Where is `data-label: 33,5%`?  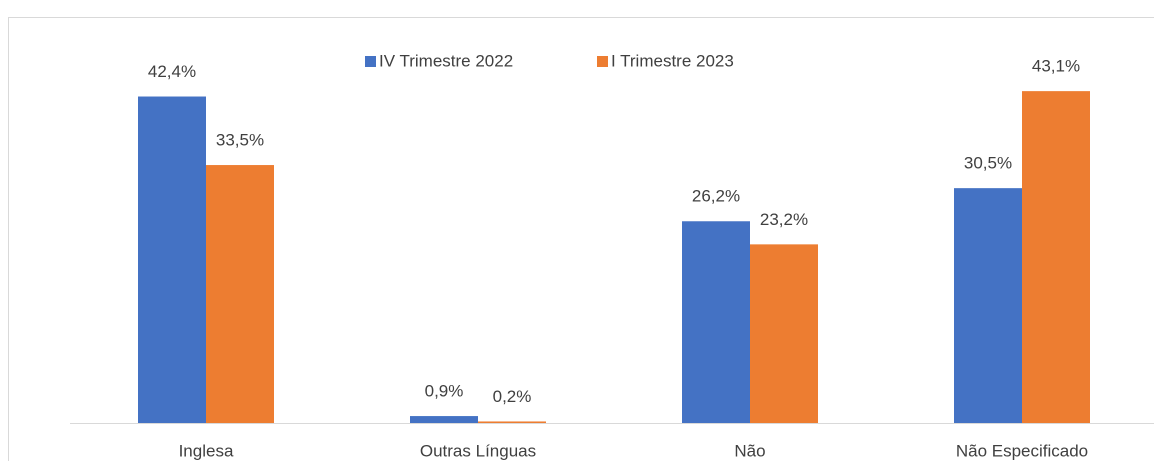
data-label: 33,5% is located at coordinates (240, 140).